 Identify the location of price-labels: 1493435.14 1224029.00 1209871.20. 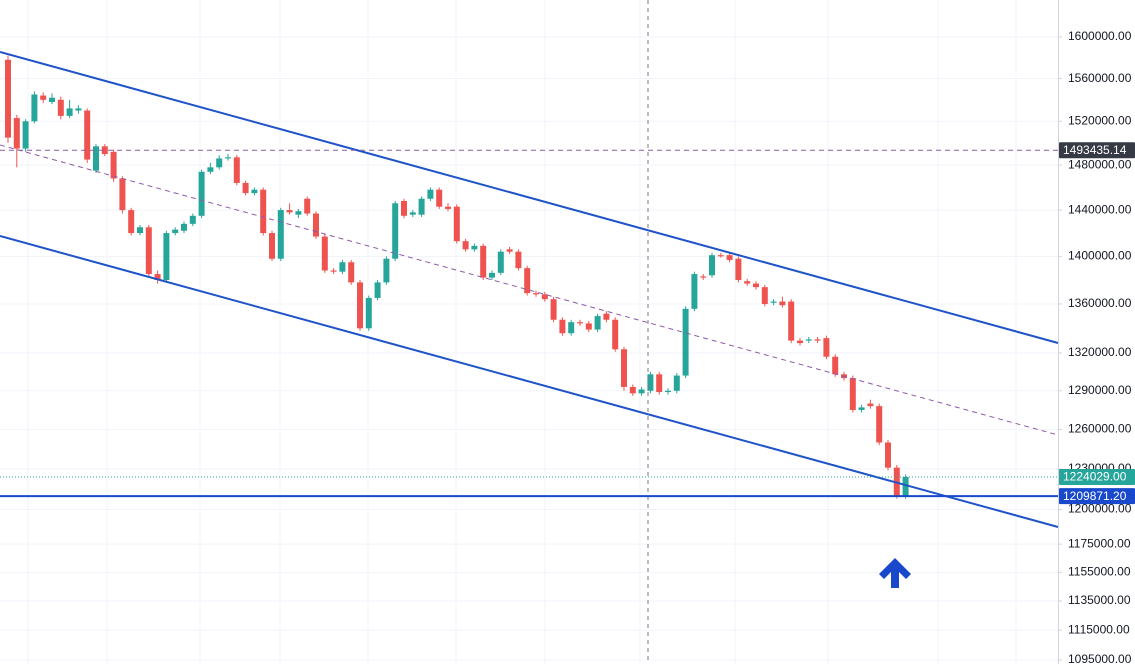
(1097, 323).